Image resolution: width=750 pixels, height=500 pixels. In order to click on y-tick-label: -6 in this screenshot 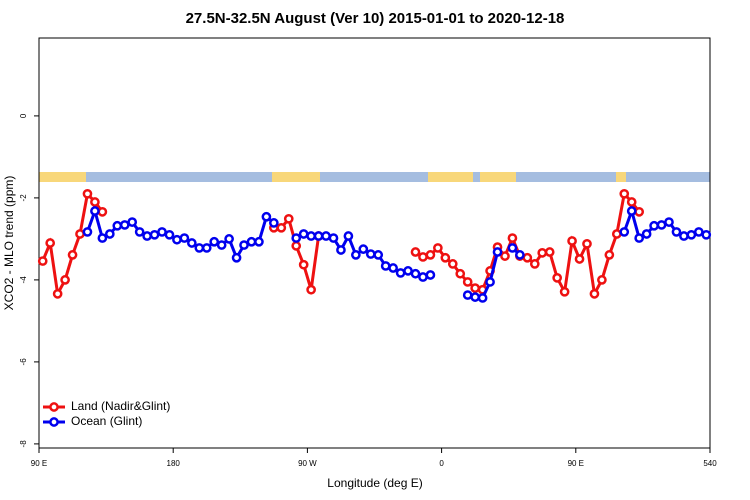, I will do `click(23, 362)`.